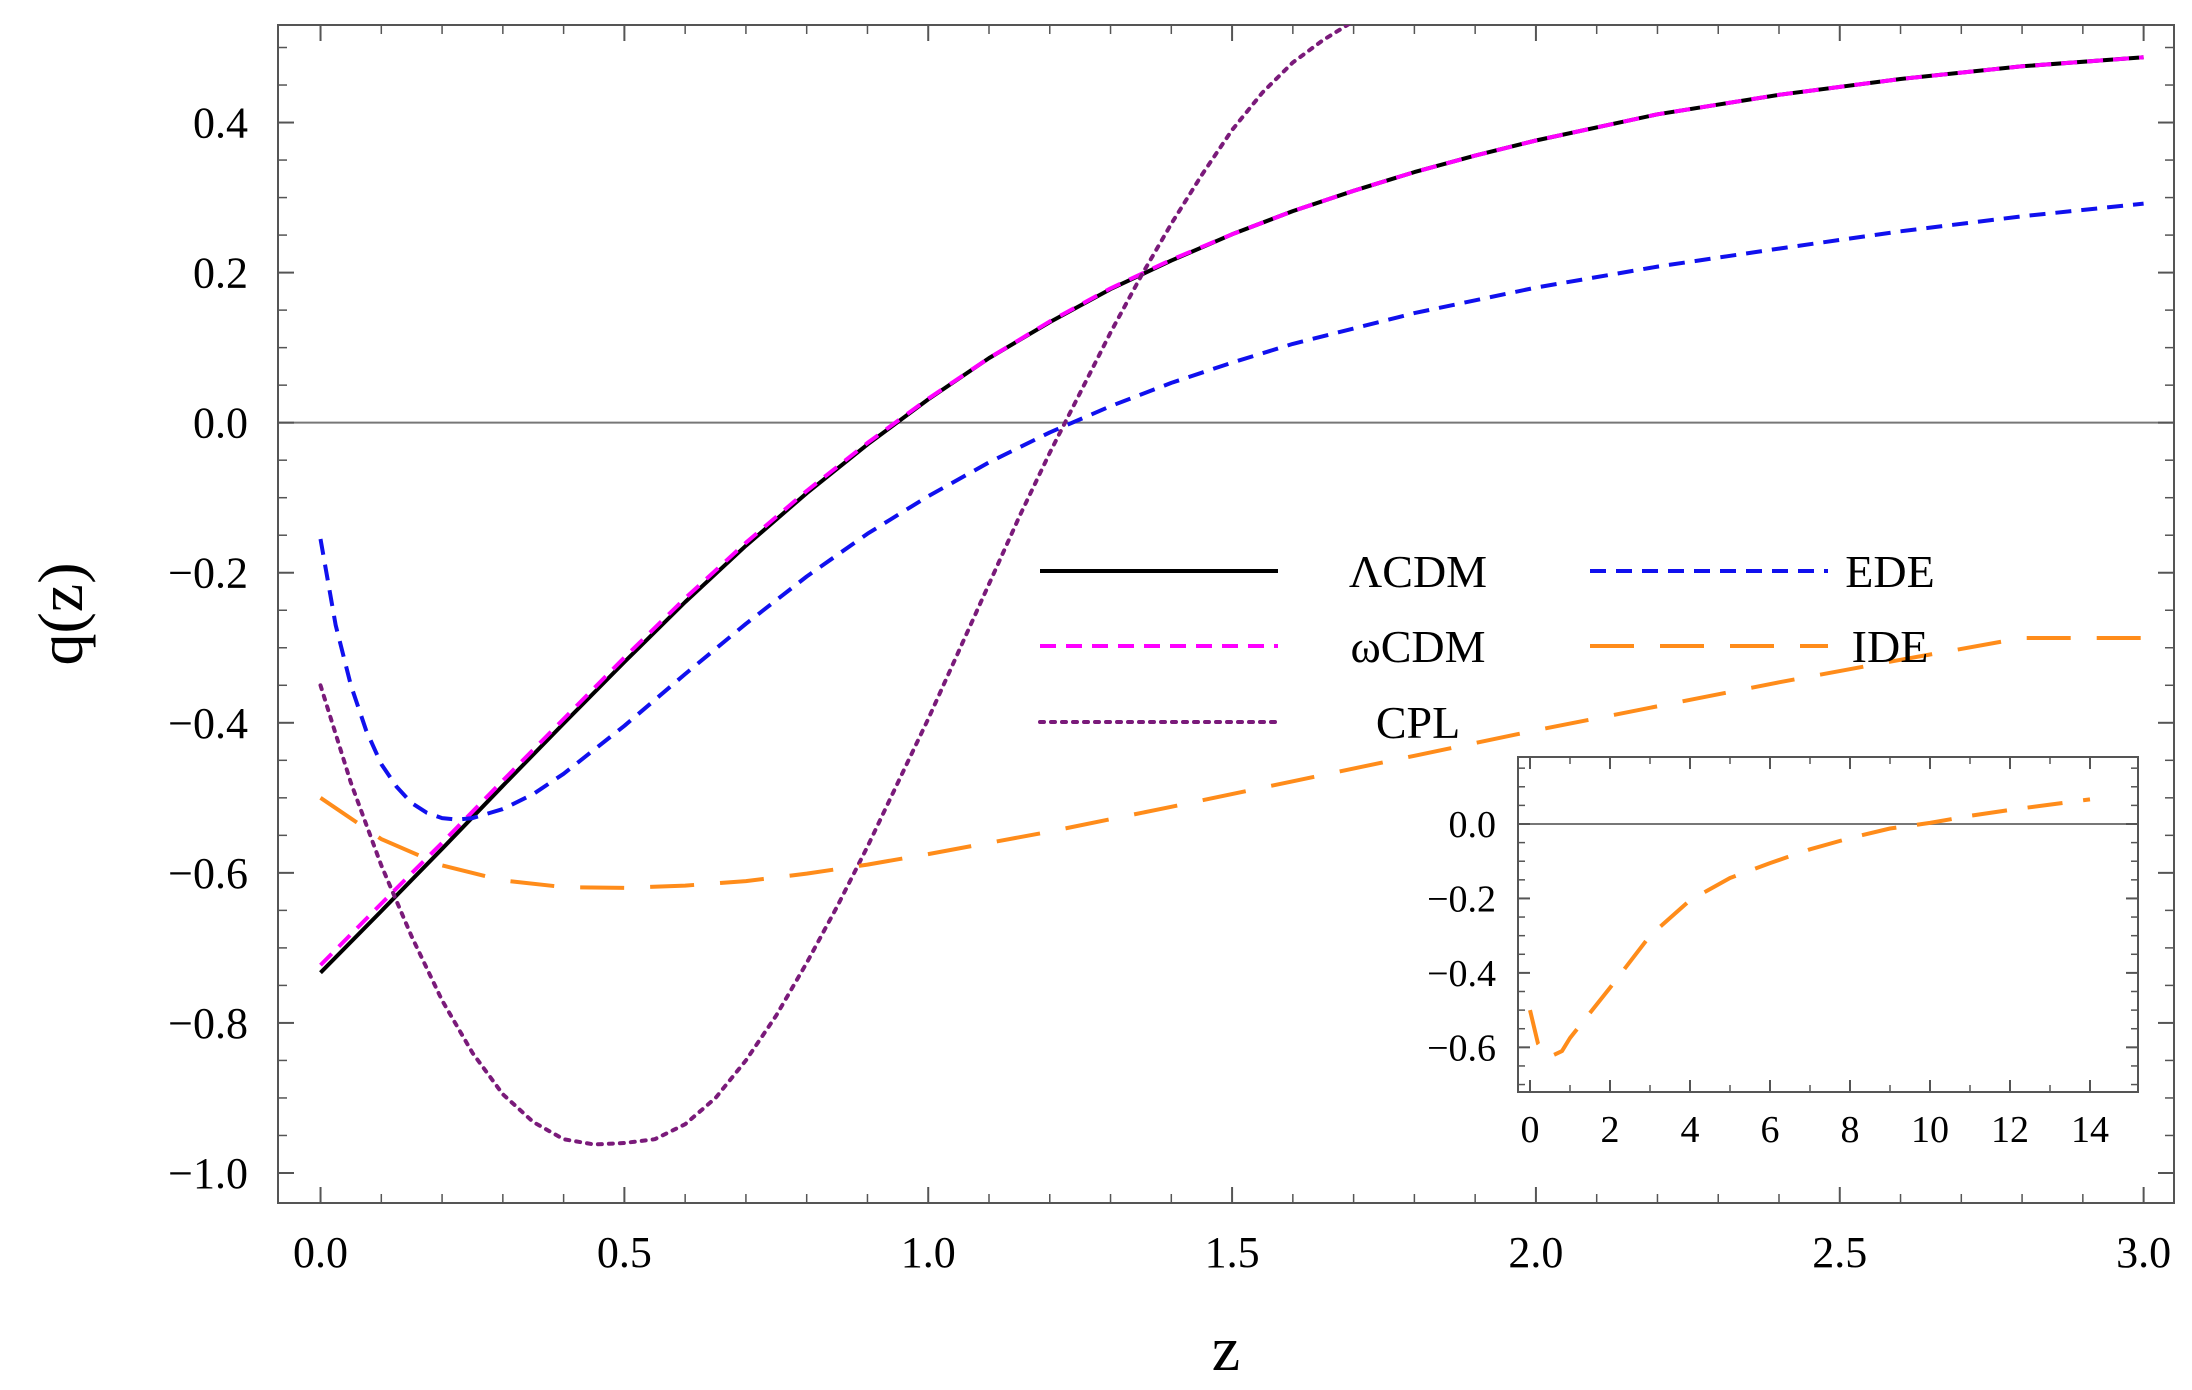 The image size is (2192, 1390). I want to click on inset-x-tick-label: 10, so click(1930, 1130).